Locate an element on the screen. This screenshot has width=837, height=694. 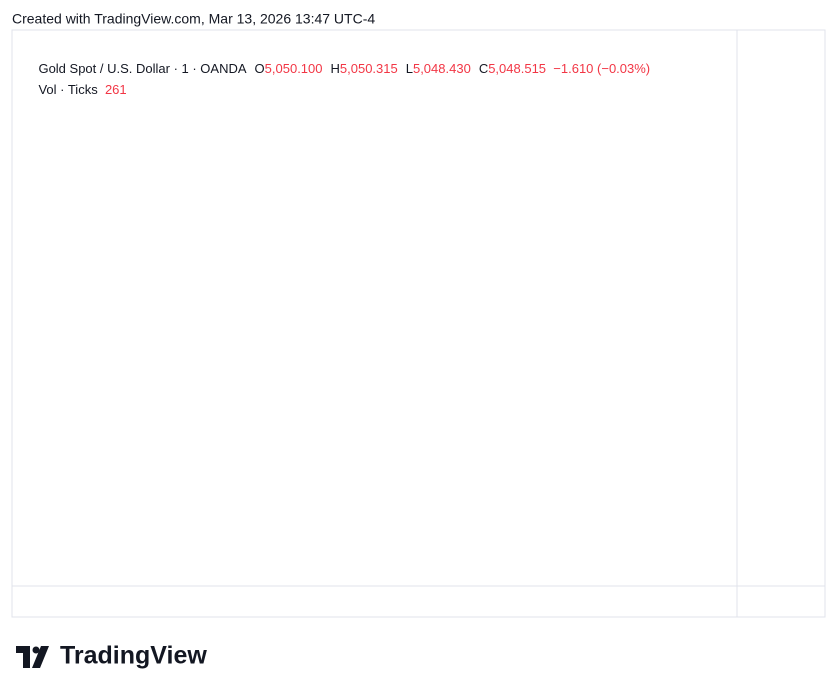
legend-value: 5,050.100 is located at coordinates (293, 68).